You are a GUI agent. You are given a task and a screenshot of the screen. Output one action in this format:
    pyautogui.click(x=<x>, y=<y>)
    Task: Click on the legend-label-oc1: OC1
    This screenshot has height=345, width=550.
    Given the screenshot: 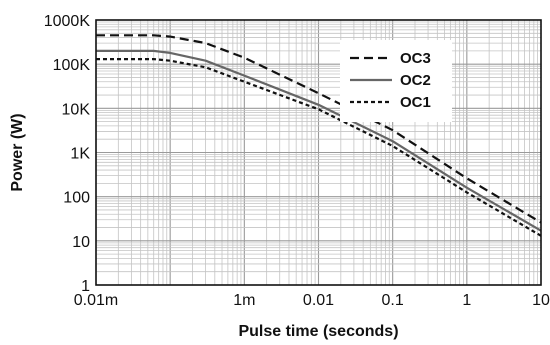 What is the action you would take?
    pyautogui.click(x=415, y=102)
    